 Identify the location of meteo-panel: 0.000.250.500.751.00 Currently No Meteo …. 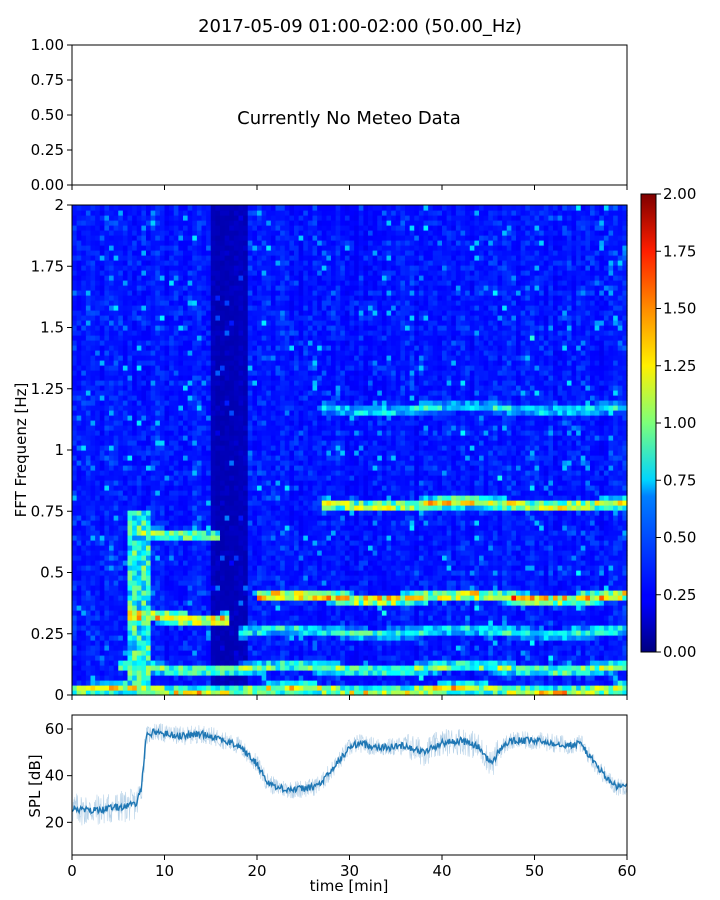
(329, 115).